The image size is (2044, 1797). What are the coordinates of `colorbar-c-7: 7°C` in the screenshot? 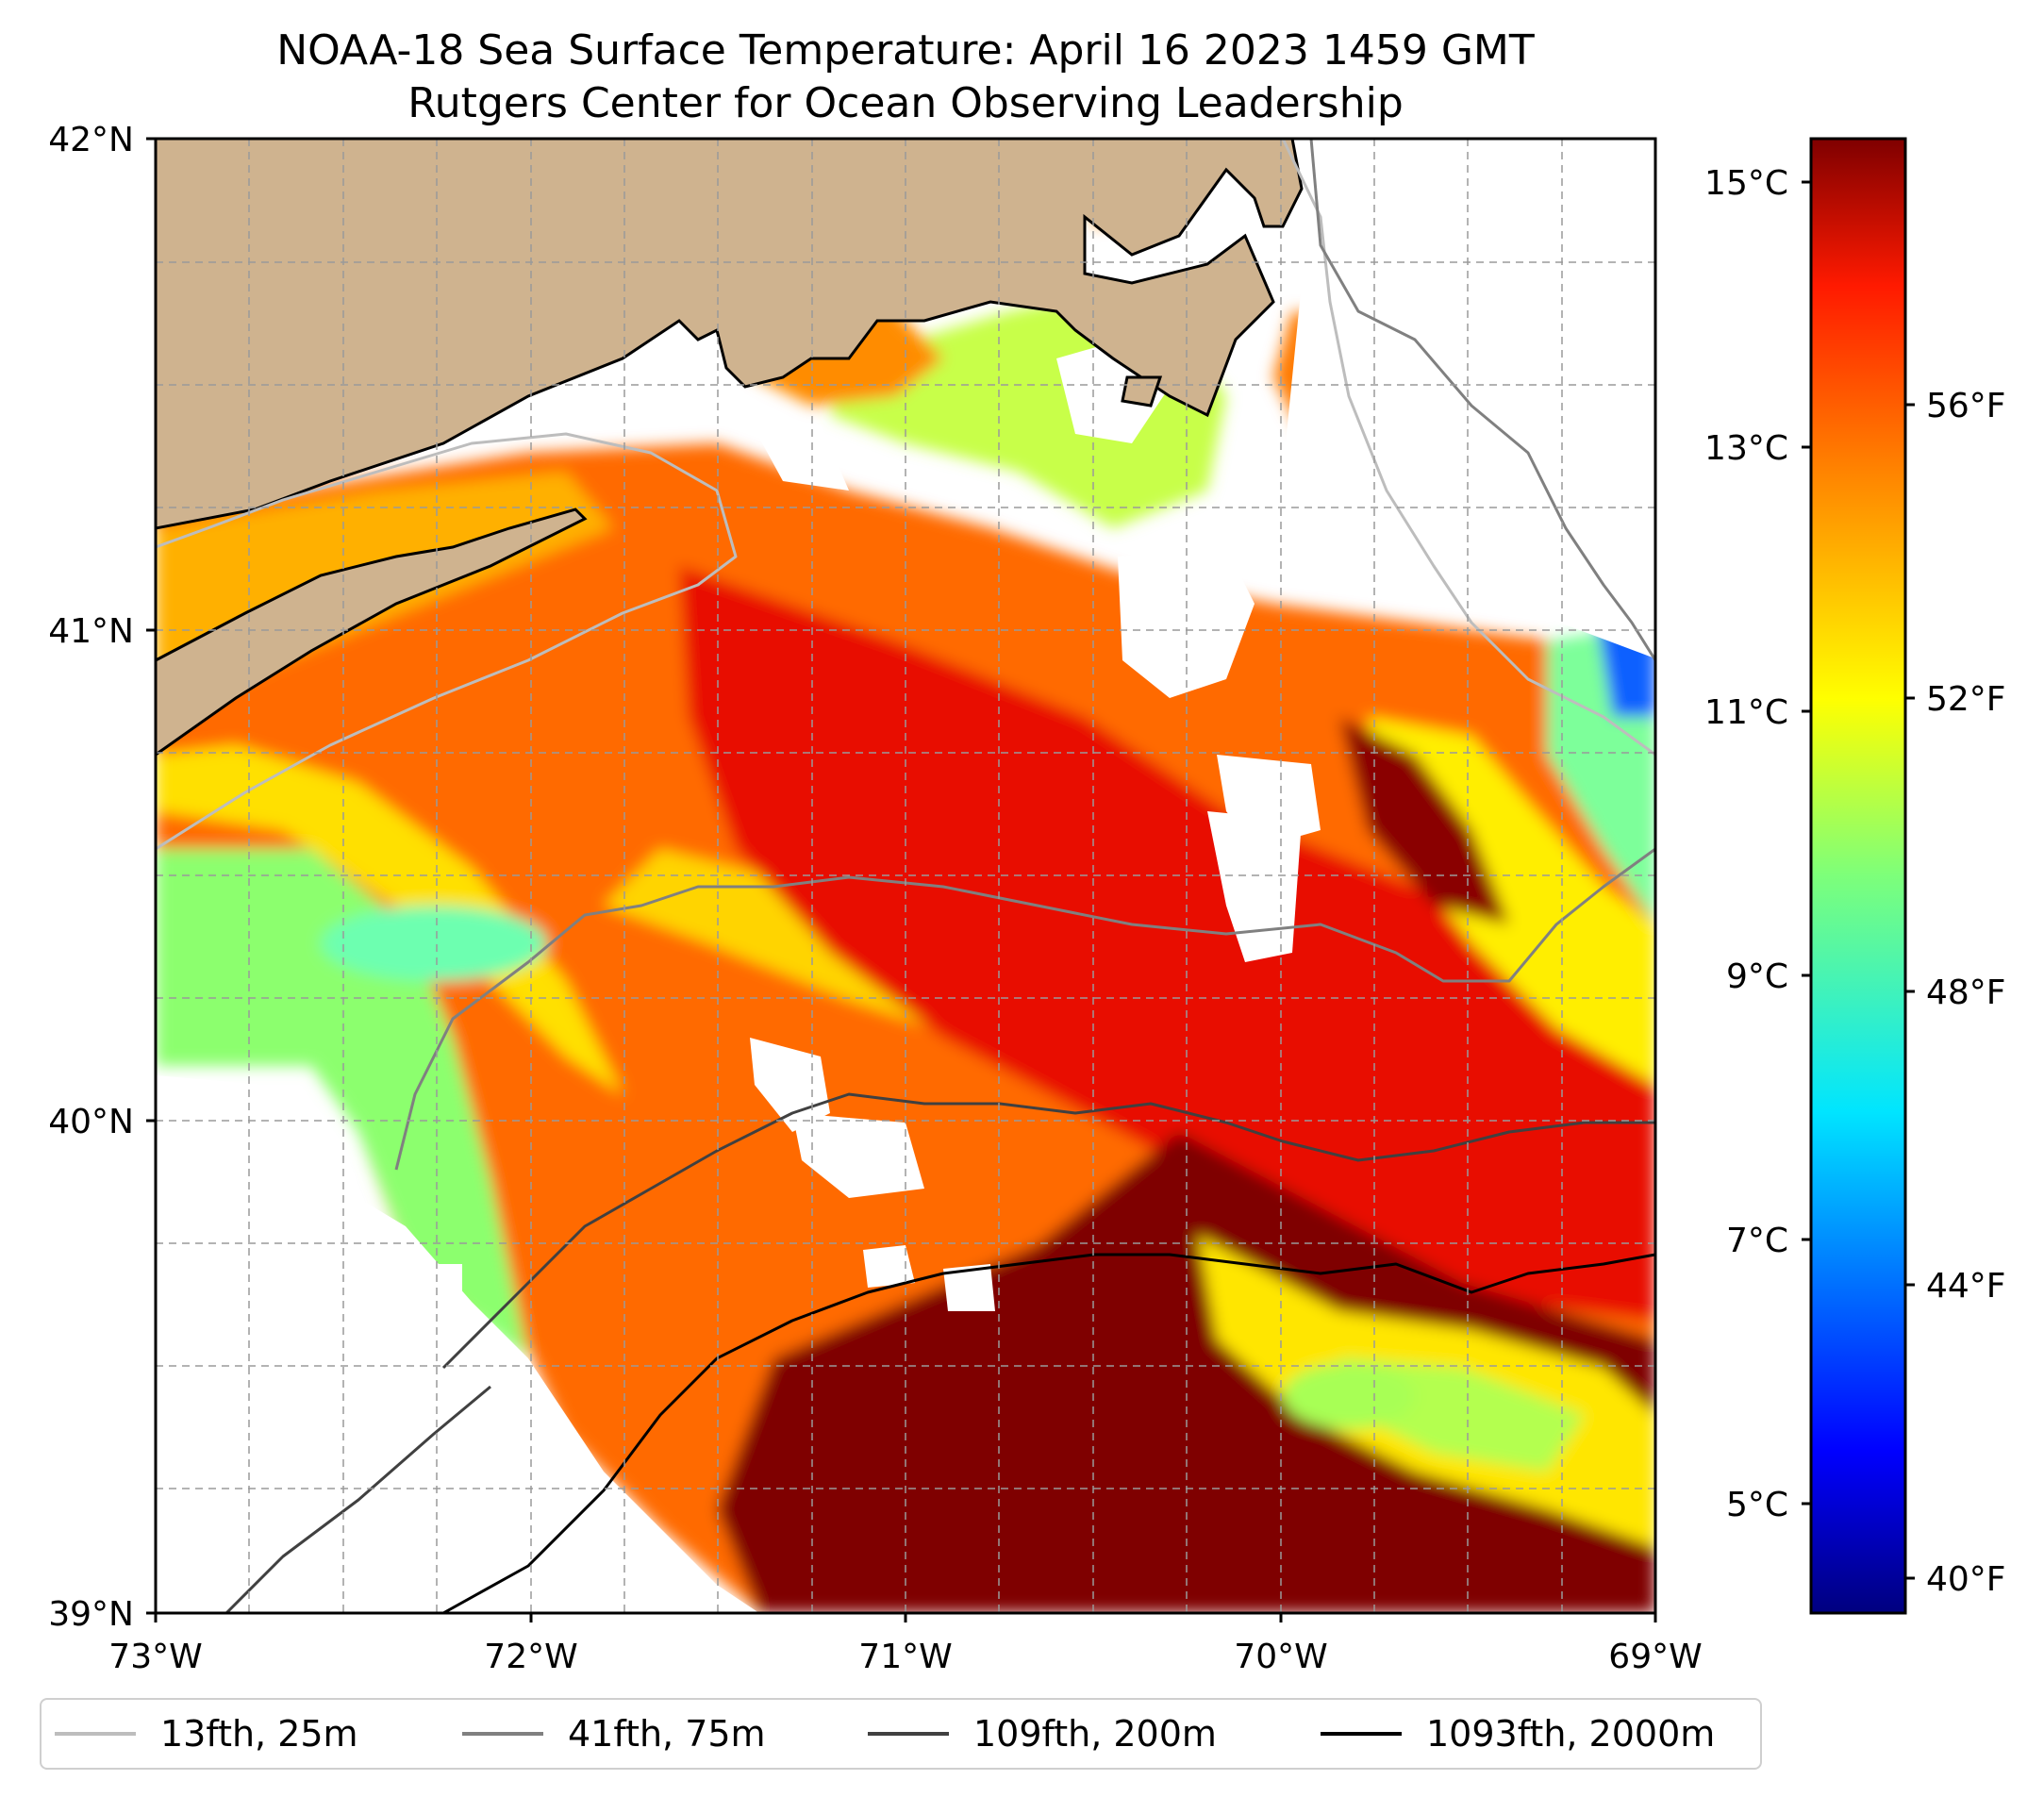 It's located at (1757, 1241).